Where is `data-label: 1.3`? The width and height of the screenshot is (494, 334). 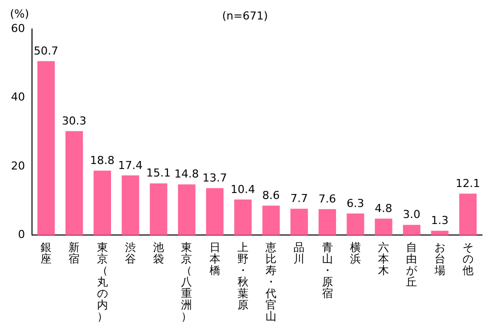
data-label: 1.3 is located at coordinates (440, 221).